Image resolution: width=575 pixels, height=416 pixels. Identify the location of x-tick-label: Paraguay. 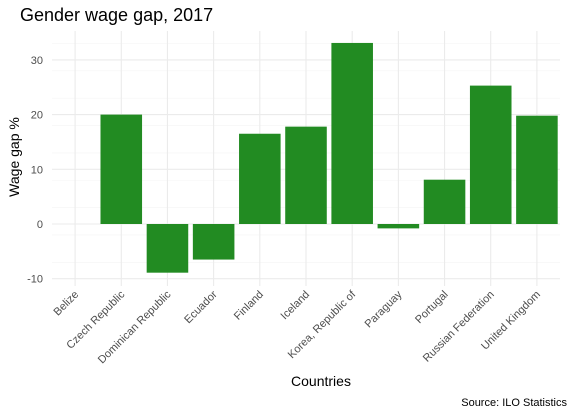
(384, 309).